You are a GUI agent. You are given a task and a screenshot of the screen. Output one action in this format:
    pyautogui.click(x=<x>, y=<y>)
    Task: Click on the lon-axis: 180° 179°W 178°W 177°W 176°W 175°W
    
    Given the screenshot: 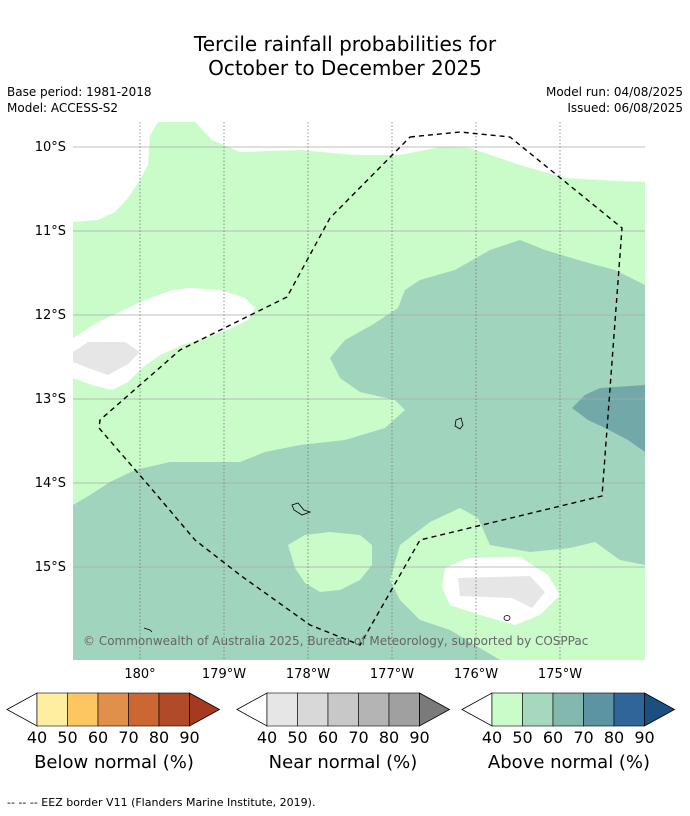 What is the action you would take?
    pyautogui.click(x=353, y=674)
    